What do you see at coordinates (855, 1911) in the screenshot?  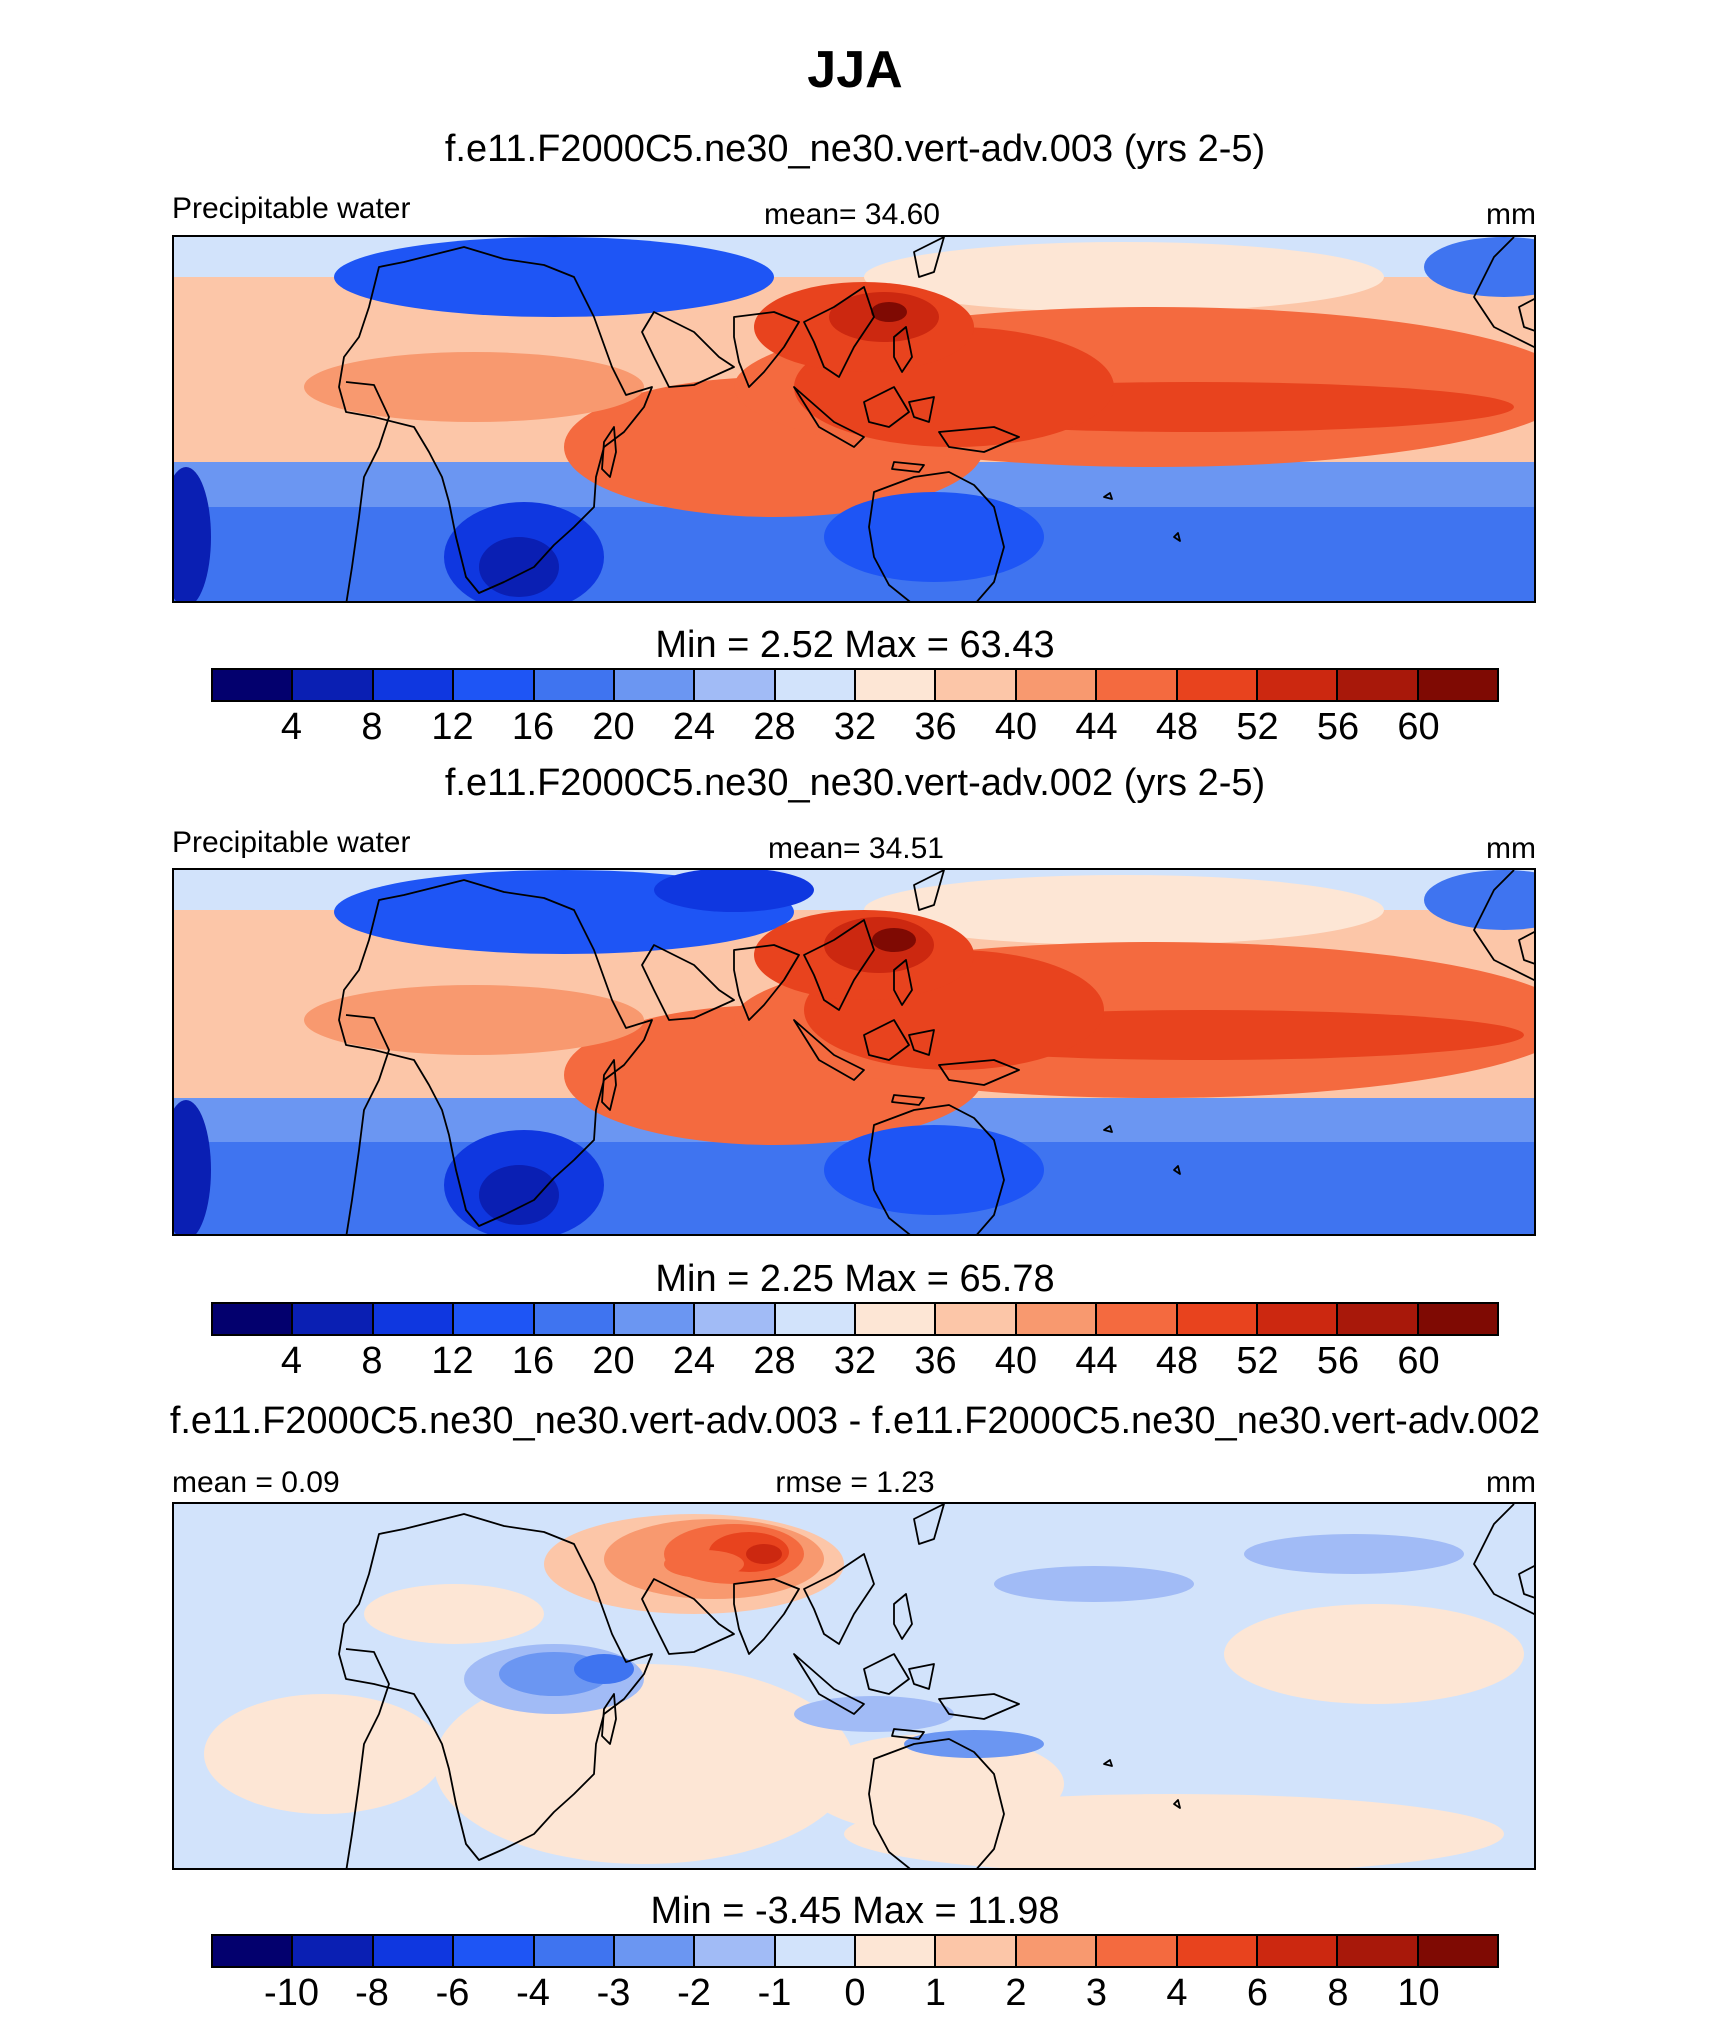 I see `panel-3-minmax: Min = -3.45 Max = 11.98` at bounding box center [855, 1911].